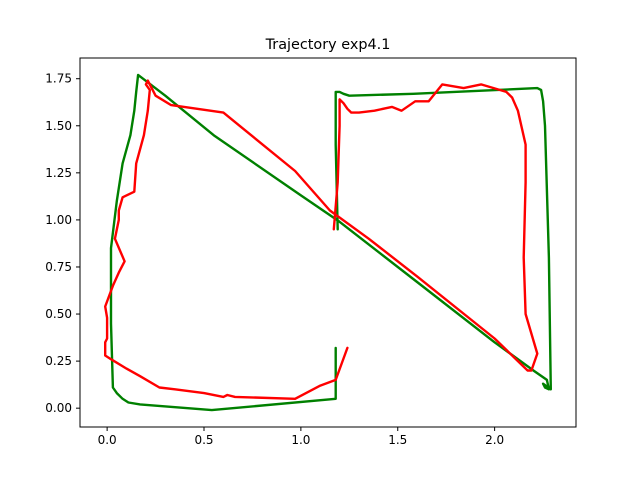  Describe the element at coordinates (58, 361) in the screenshot. I see `y-tick-label: 0.25` at that location.